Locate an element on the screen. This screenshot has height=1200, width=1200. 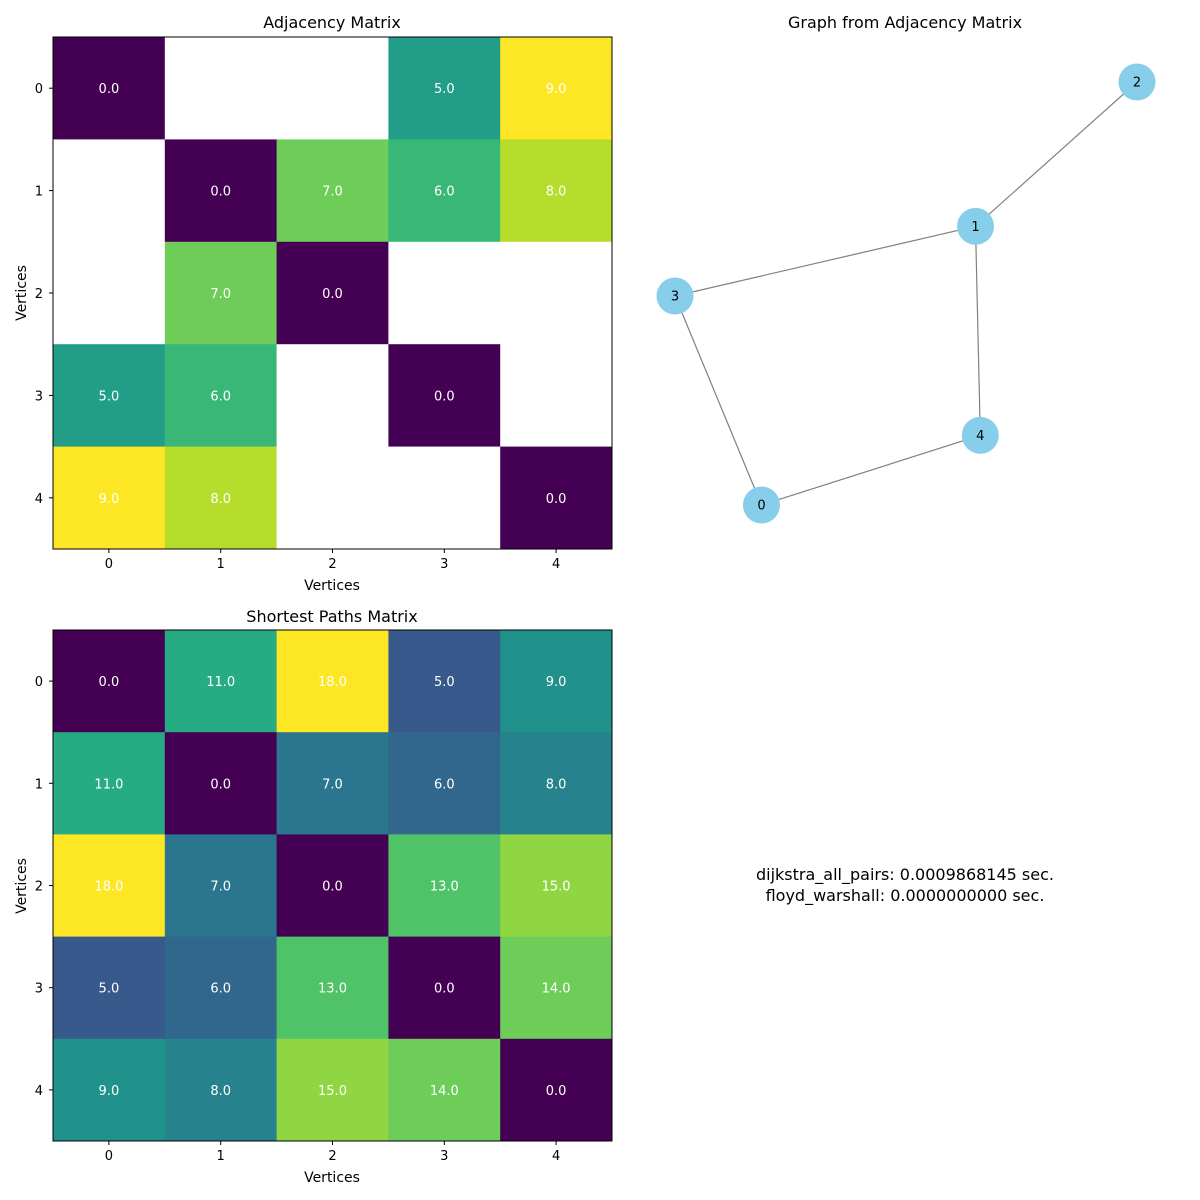
graph-title: Graph from Adjacency Matrix is located at coordinates (905, 22).